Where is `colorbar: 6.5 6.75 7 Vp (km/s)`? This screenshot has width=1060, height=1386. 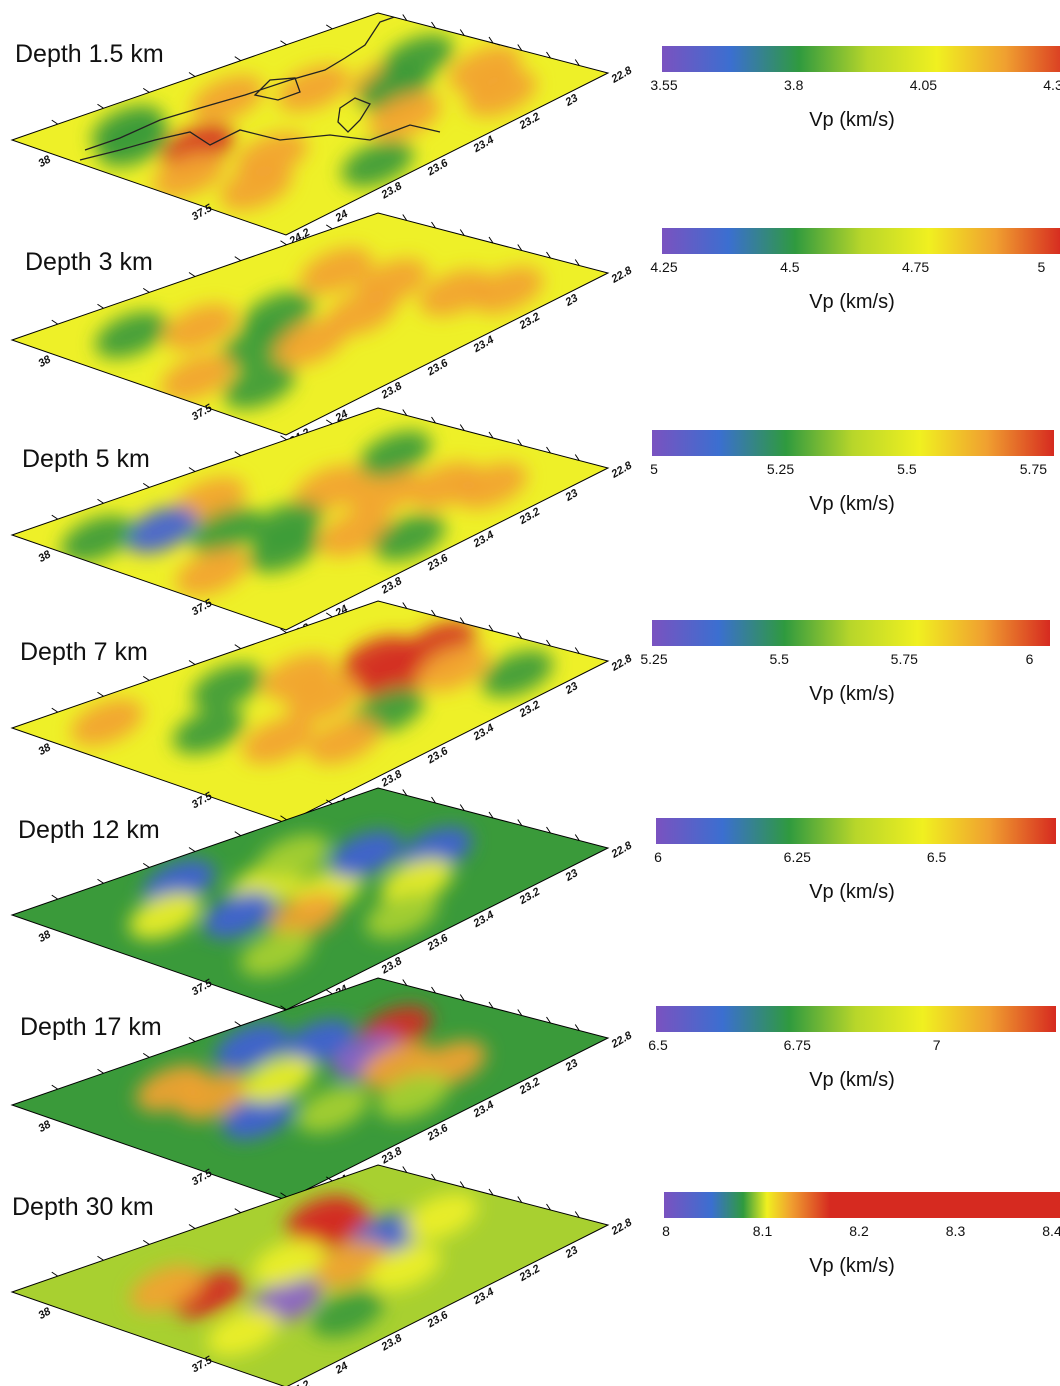
colorbar: 6.5 6.75 7 Vp (km/s) is located at coordinates (852, 1048).